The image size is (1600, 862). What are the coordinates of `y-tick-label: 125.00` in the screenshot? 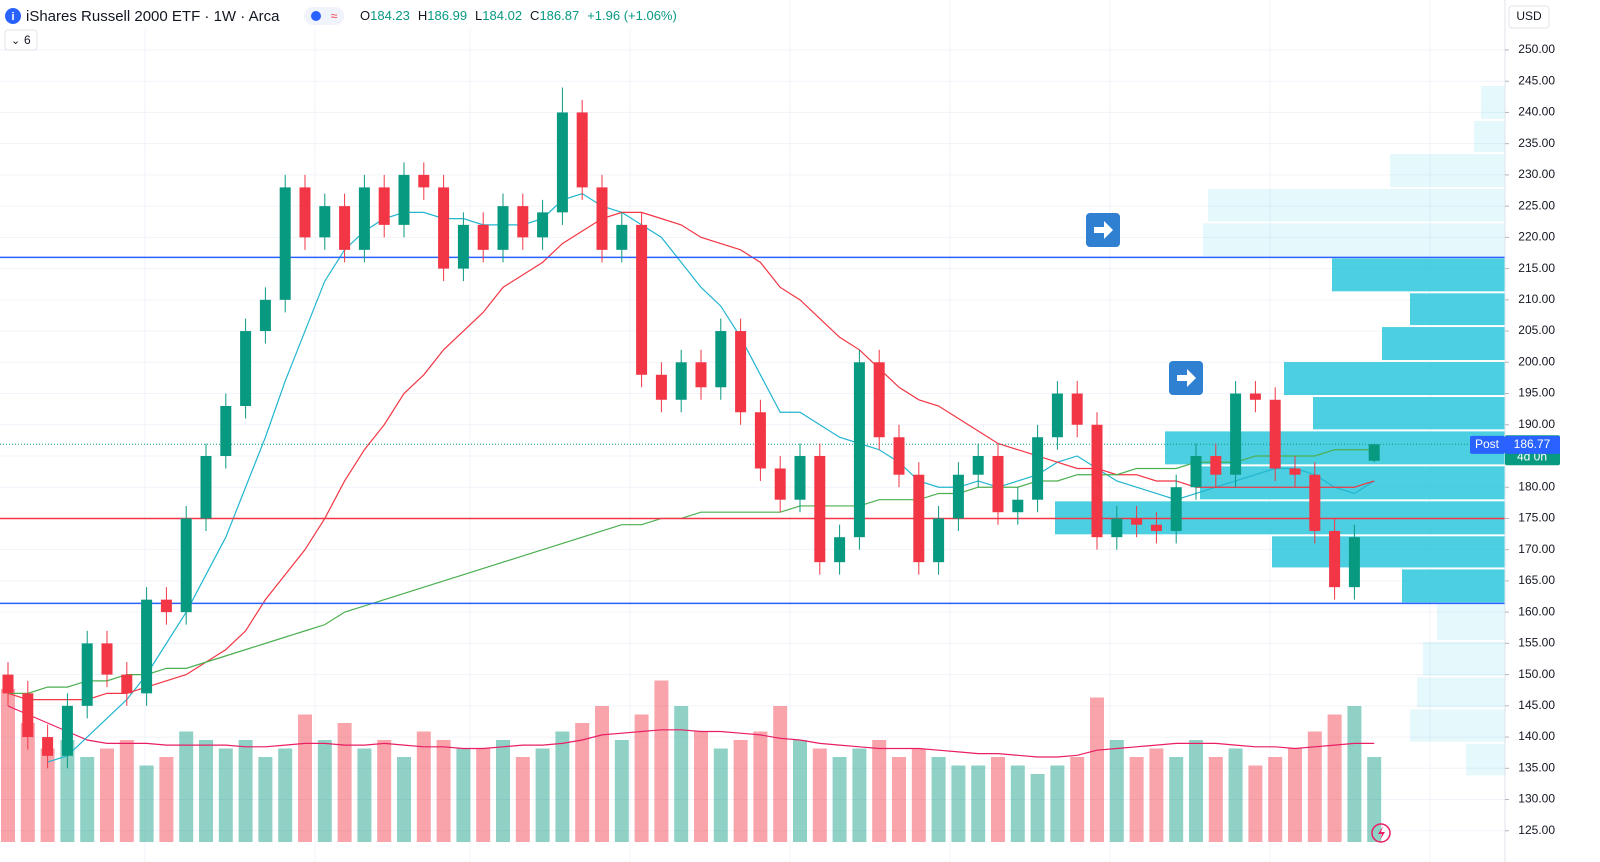 It's located at (1536, 830).